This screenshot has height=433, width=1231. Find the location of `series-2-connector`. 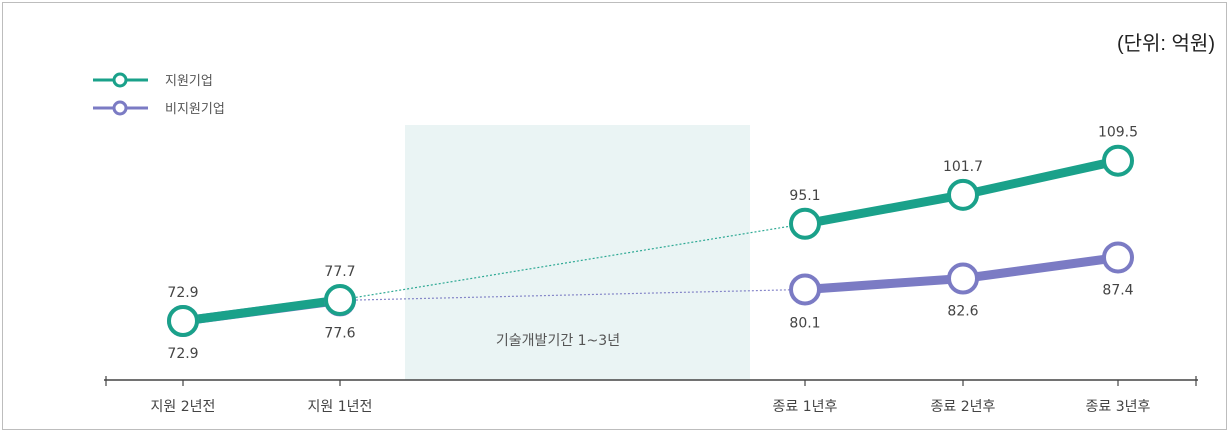

series-2-connector is located at coordinates (572, 295).